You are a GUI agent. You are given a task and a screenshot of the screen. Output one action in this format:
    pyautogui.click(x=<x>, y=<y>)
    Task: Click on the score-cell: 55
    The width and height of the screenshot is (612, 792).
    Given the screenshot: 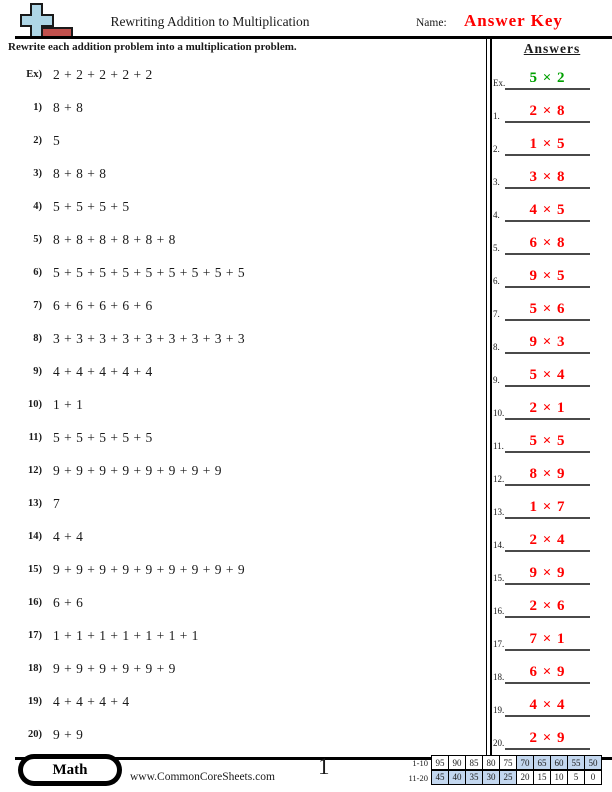 What is the action you would take?
    pyautogui.click(x=576, y=762)
    